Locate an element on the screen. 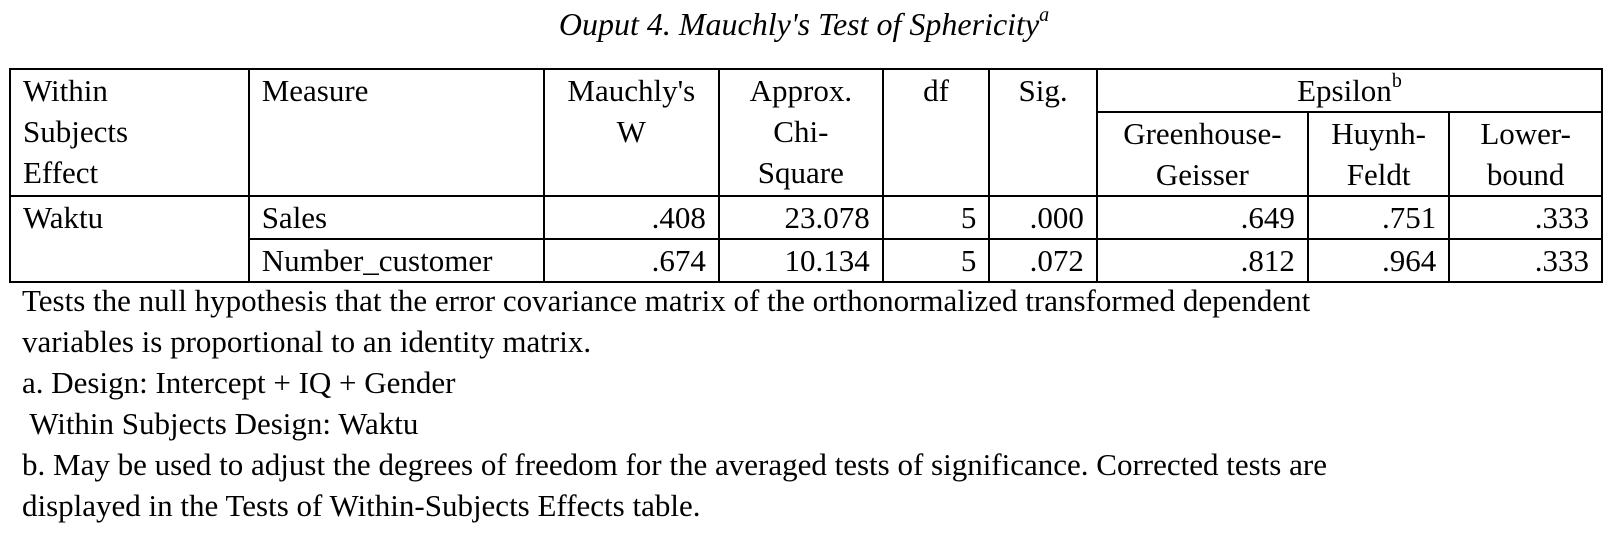 This screenshot has width=1608, height=542. chi-square-cell: 23.078 is located at coordinates (800, 217).